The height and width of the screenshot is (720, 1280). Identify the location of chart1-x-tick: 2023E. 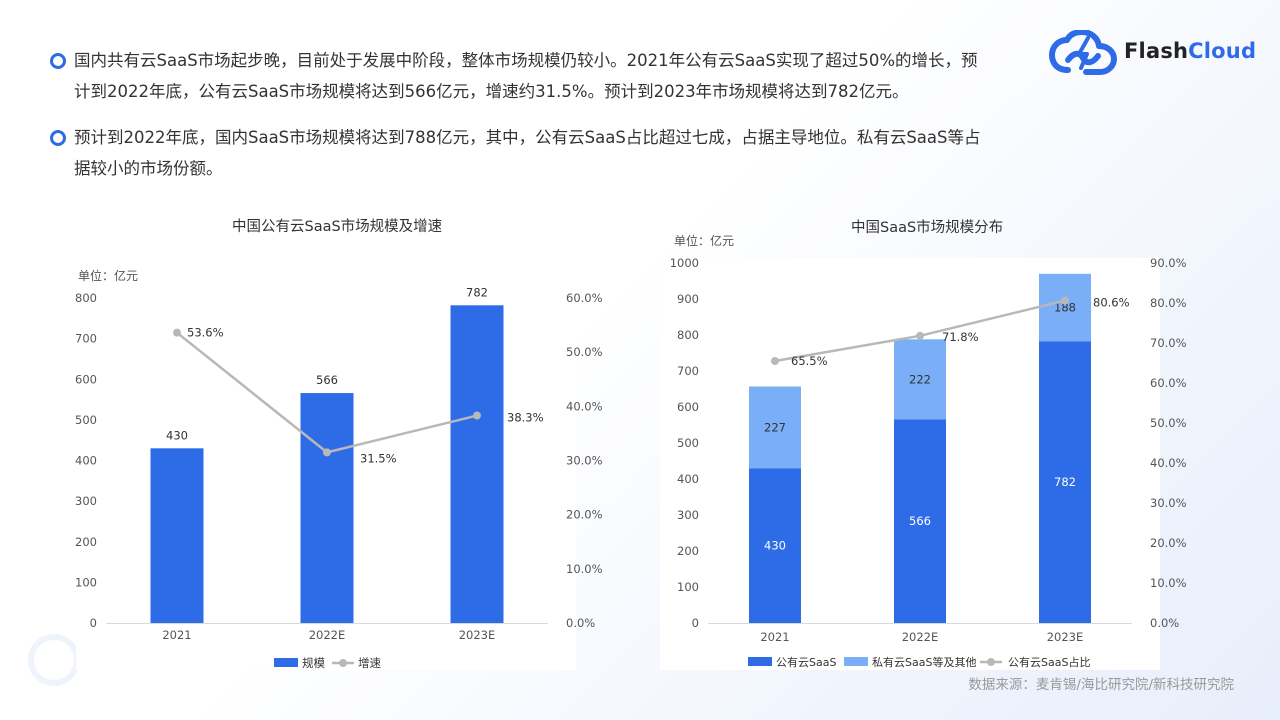
(477, 635).